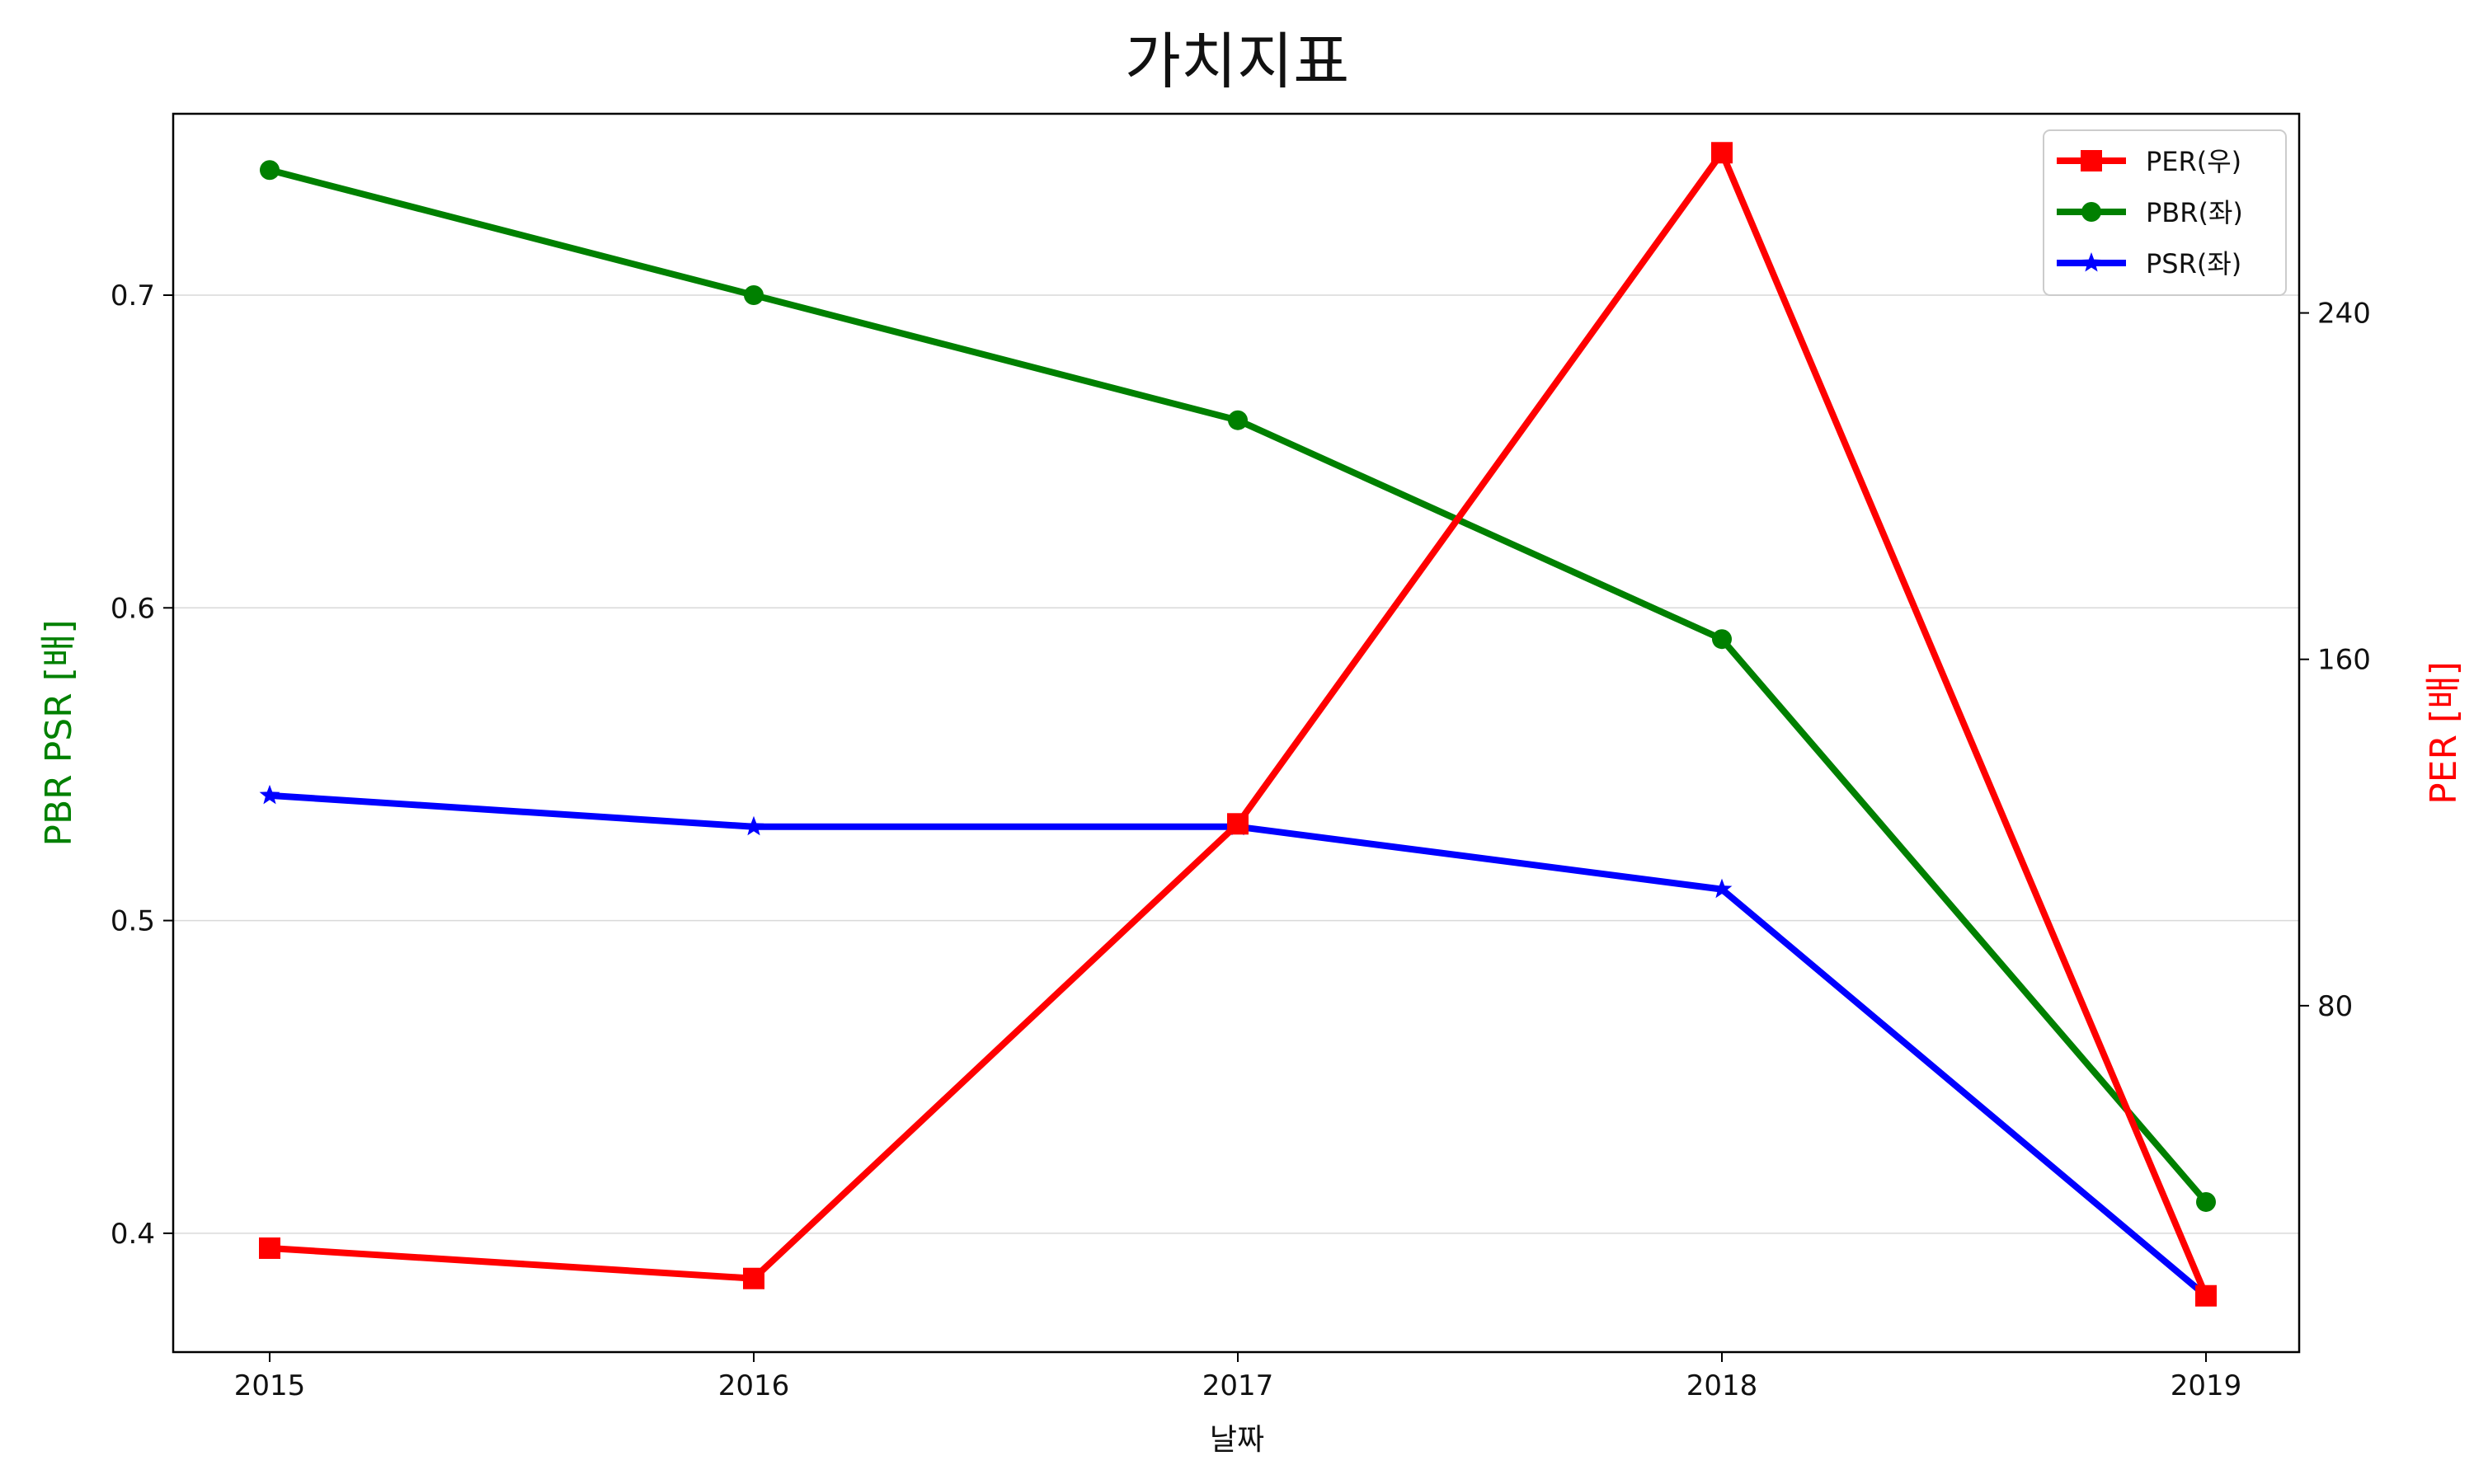  I want to click on left-y-axis: 0.4 0.5 0.6 0.7, so click(142, 765).